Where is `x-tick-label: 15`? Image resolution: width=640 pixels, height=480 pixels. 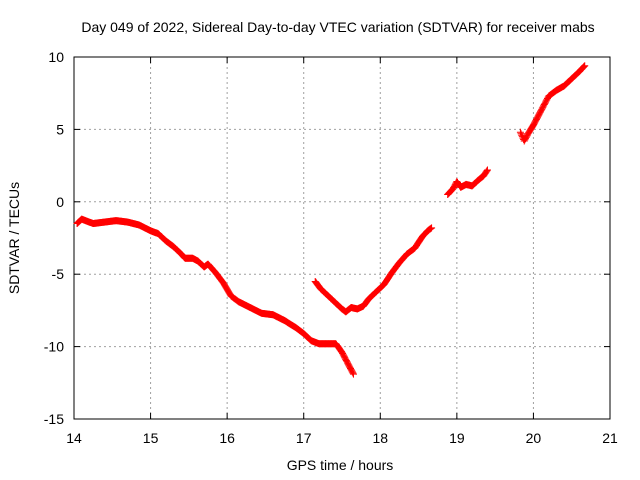
x-tick-label: 15 is located at coordinates (151, 438).